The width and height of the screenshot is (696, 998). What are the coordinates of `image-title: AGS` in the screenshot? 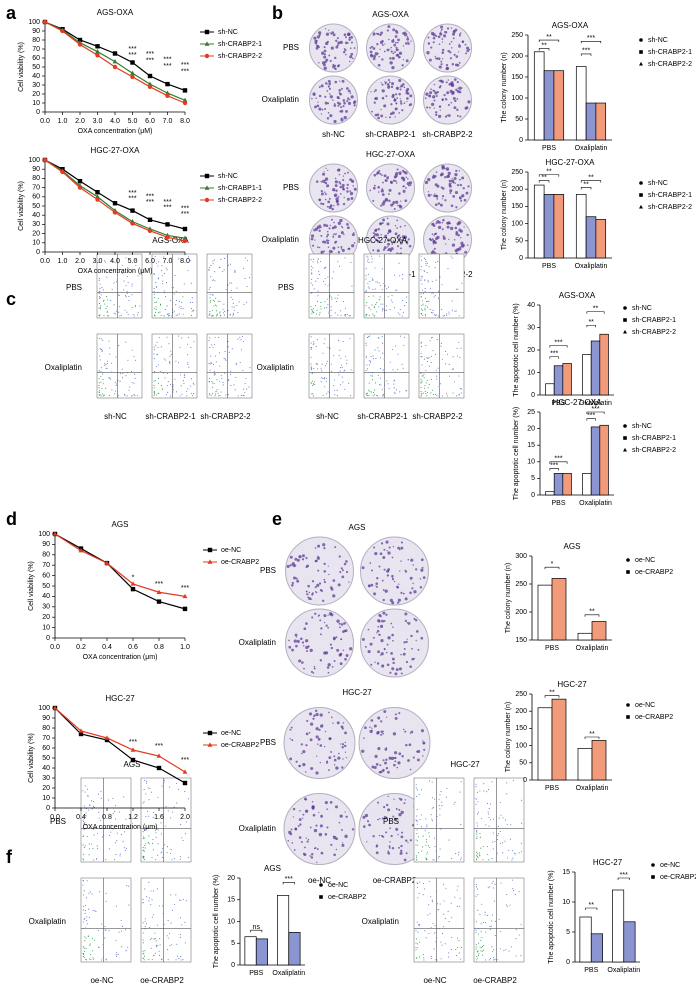 It's located at (132, 764).